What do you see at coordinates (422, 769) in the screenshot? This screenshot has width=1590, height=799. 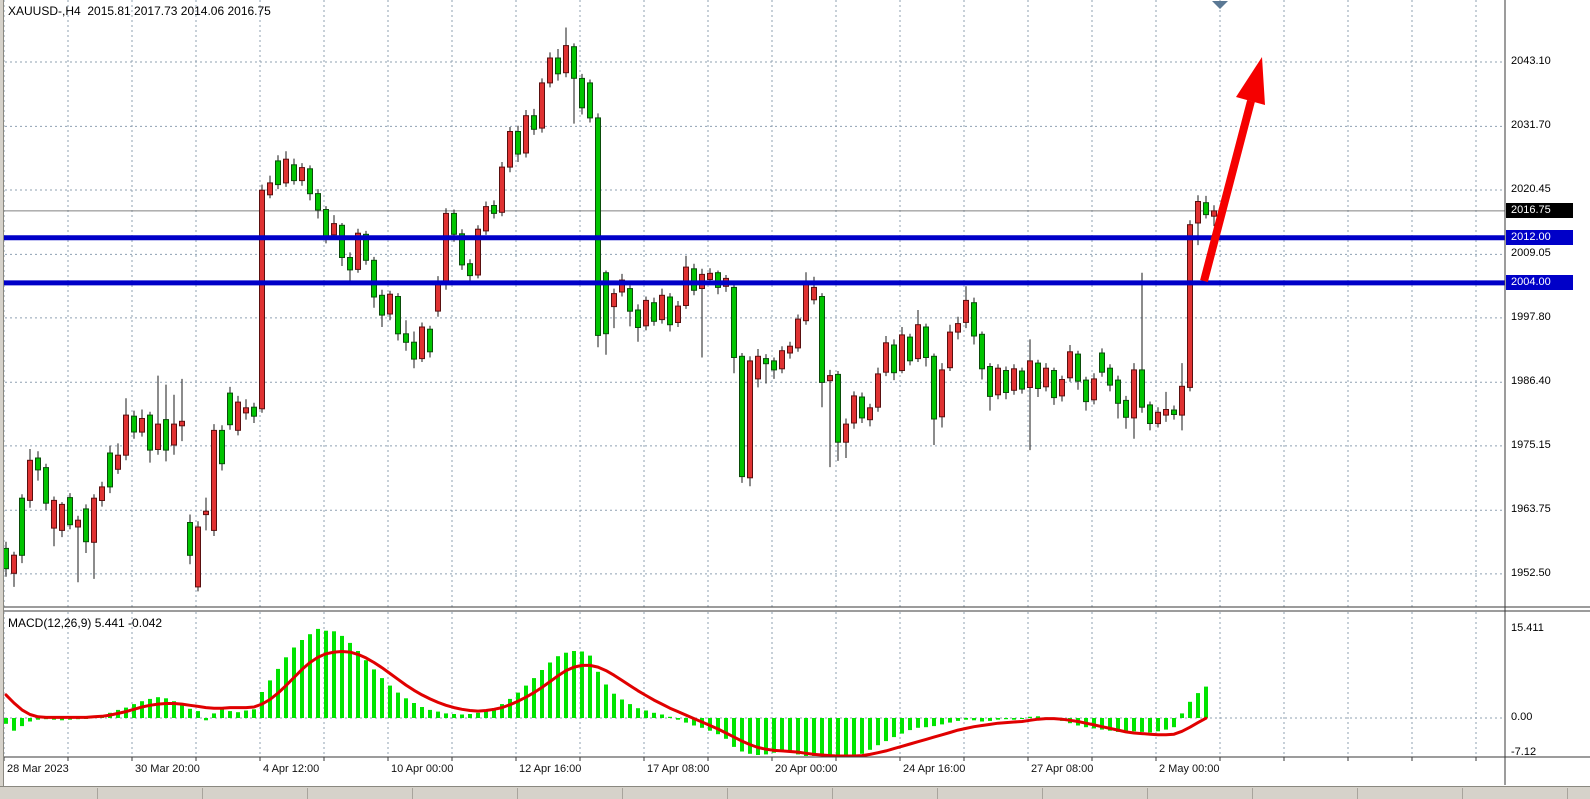 I see `time-axis-label: 10 Apr 00:00` at bounding box center [422, 769].